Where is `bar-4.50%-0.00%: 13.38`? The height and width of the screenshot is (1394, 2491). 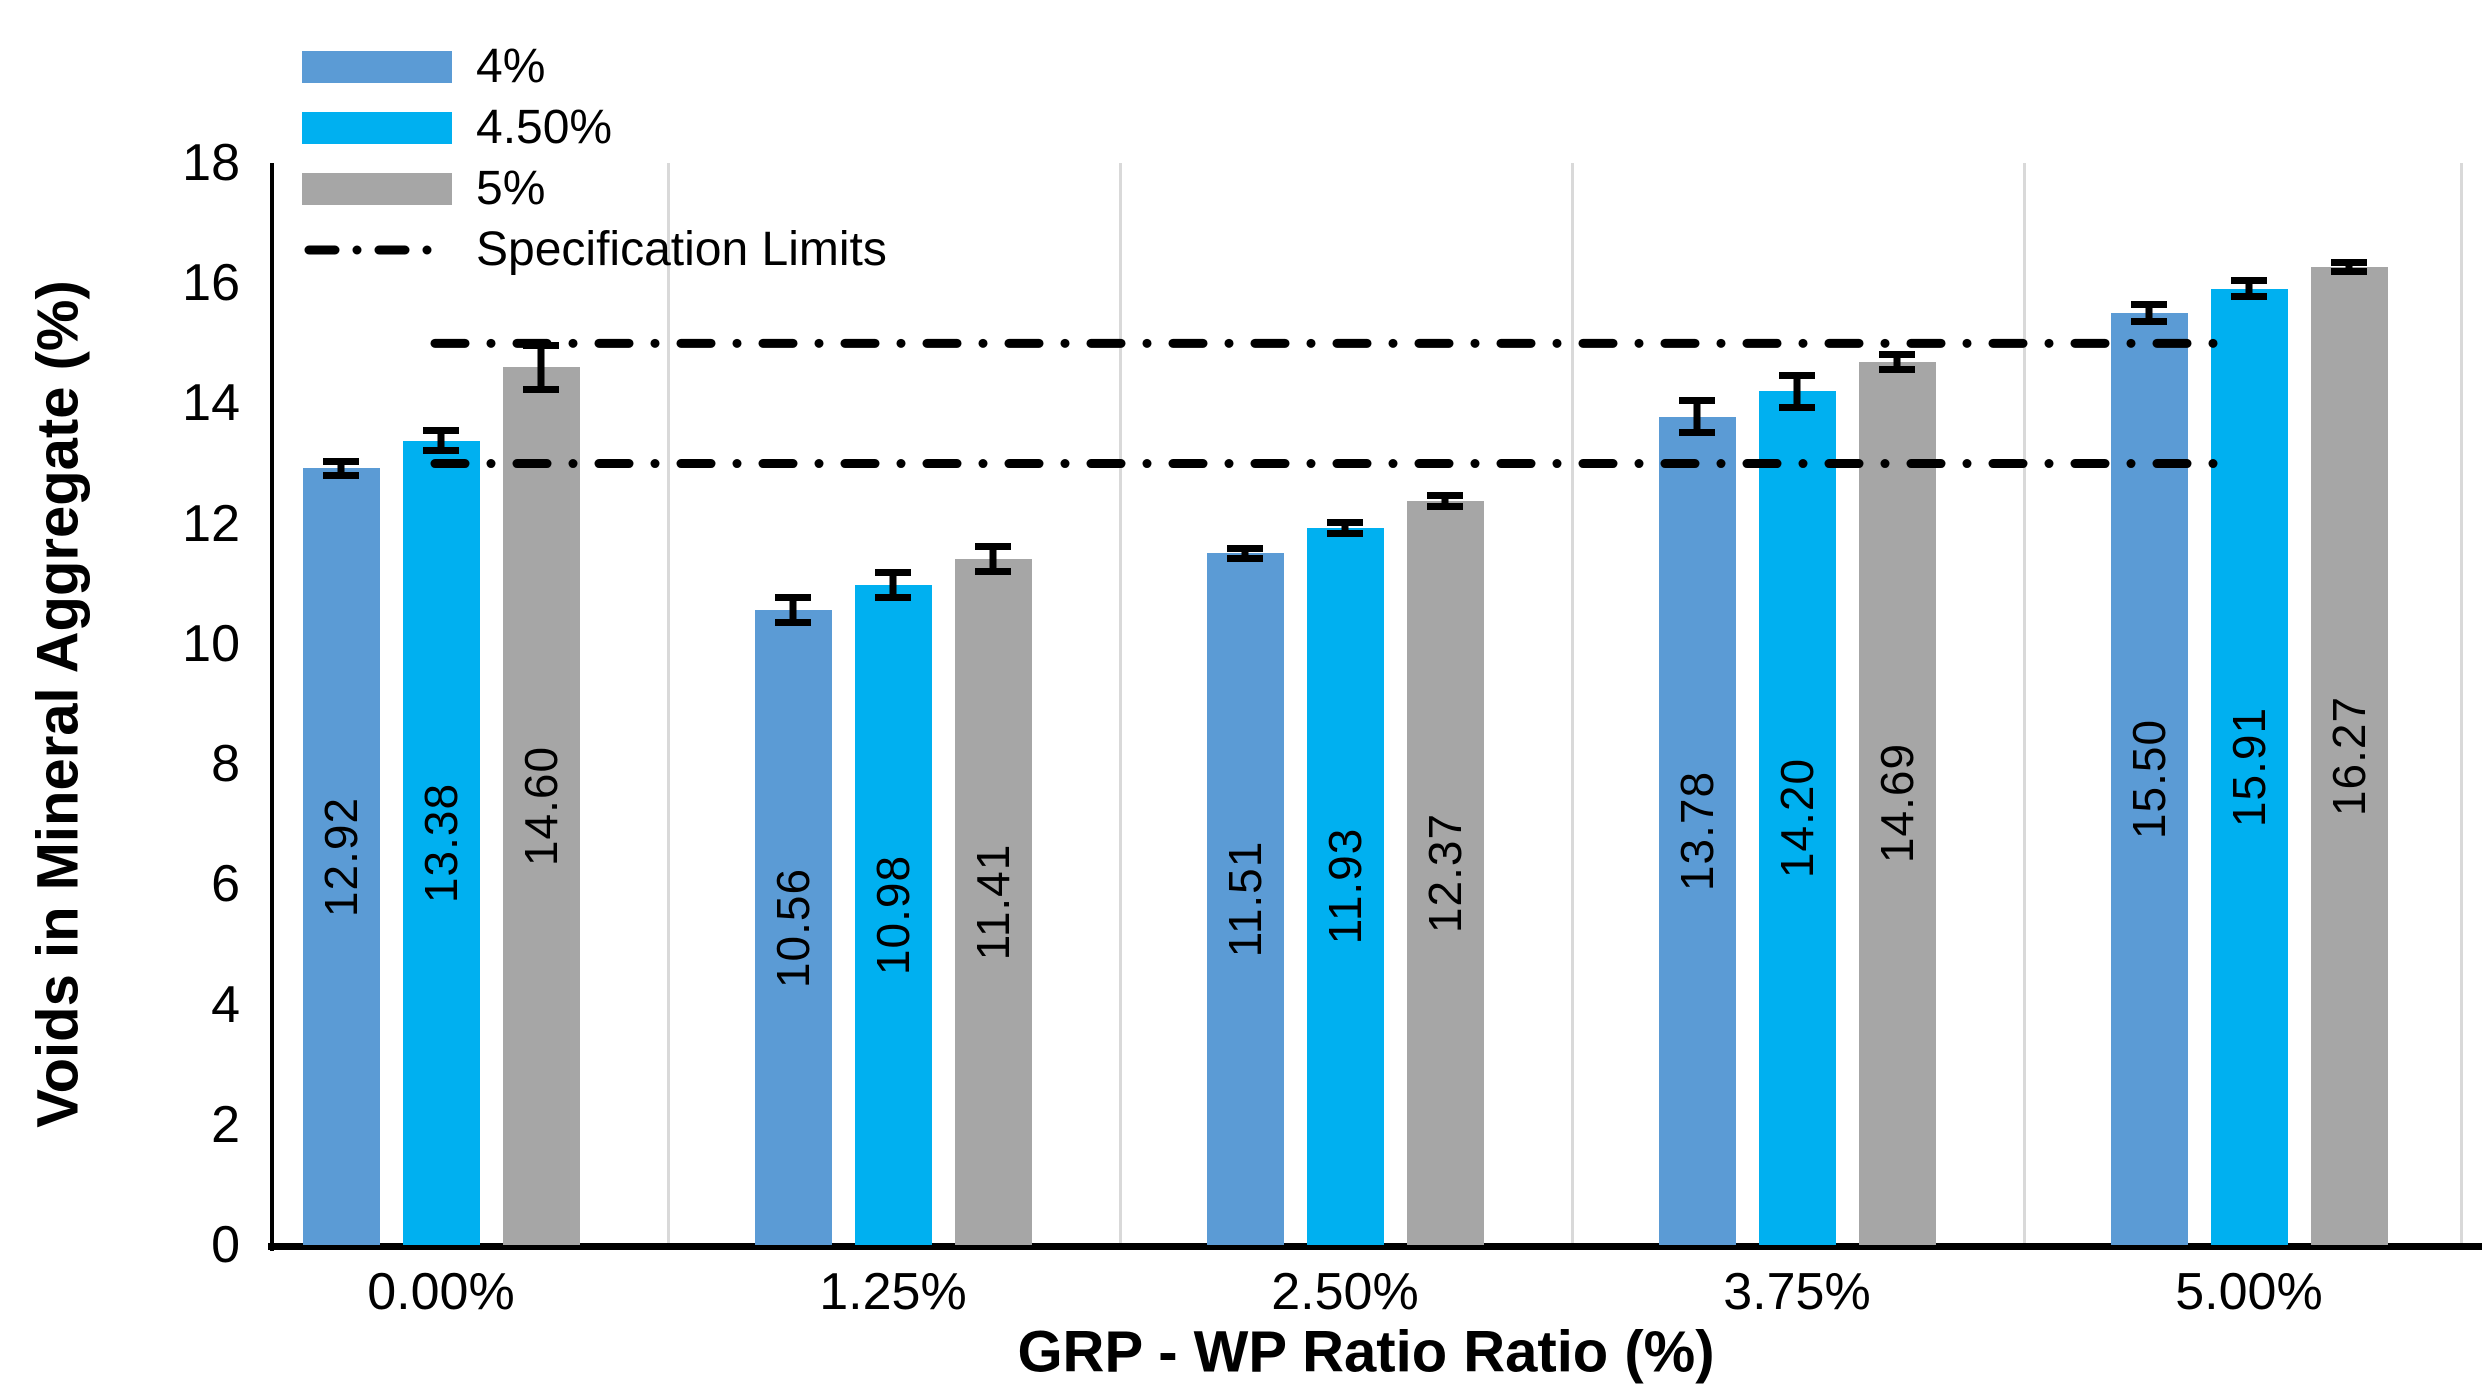
bar-4.50%-0.00%: 13.38 is located at coordinates (441, 842).